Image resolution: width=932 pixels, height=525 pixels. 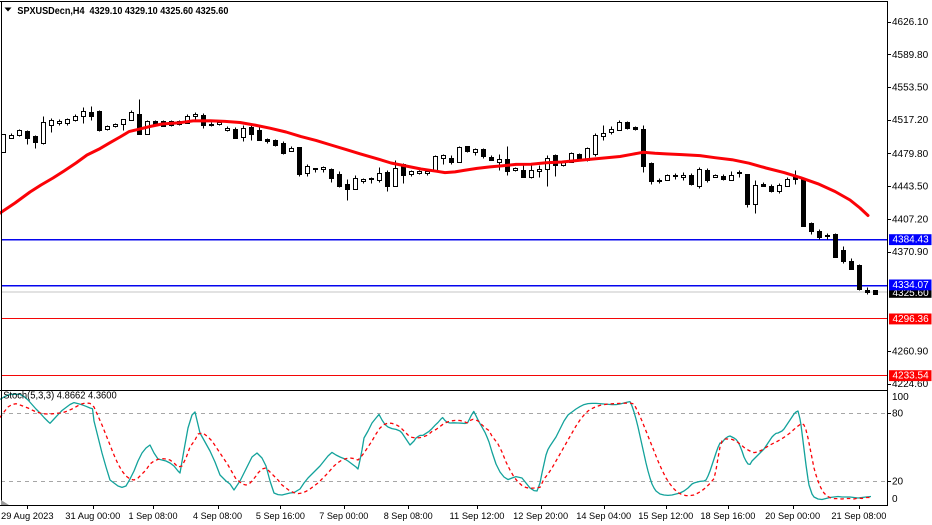 I want to click on svg-text: 4224.60, so click(x=910, y=384).